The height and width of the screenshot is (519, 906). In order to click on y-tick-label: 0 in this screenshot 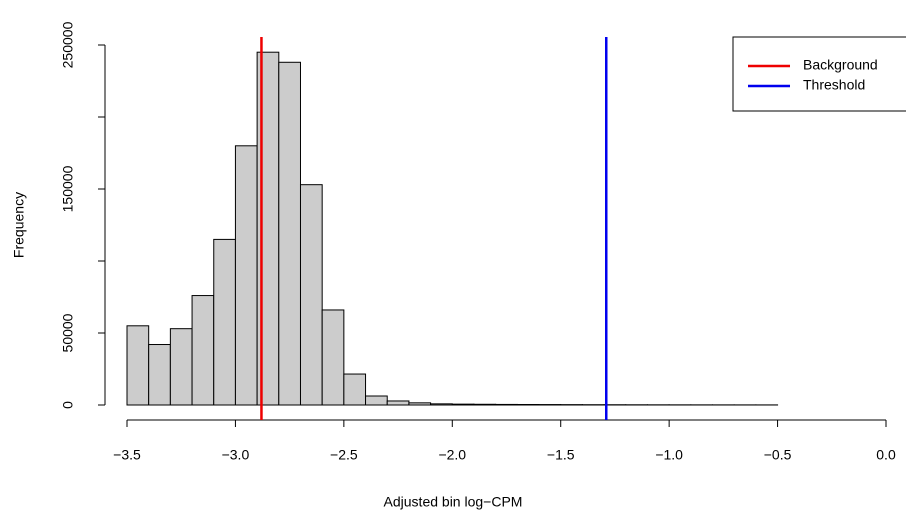, I will do `click(68, 405)`.